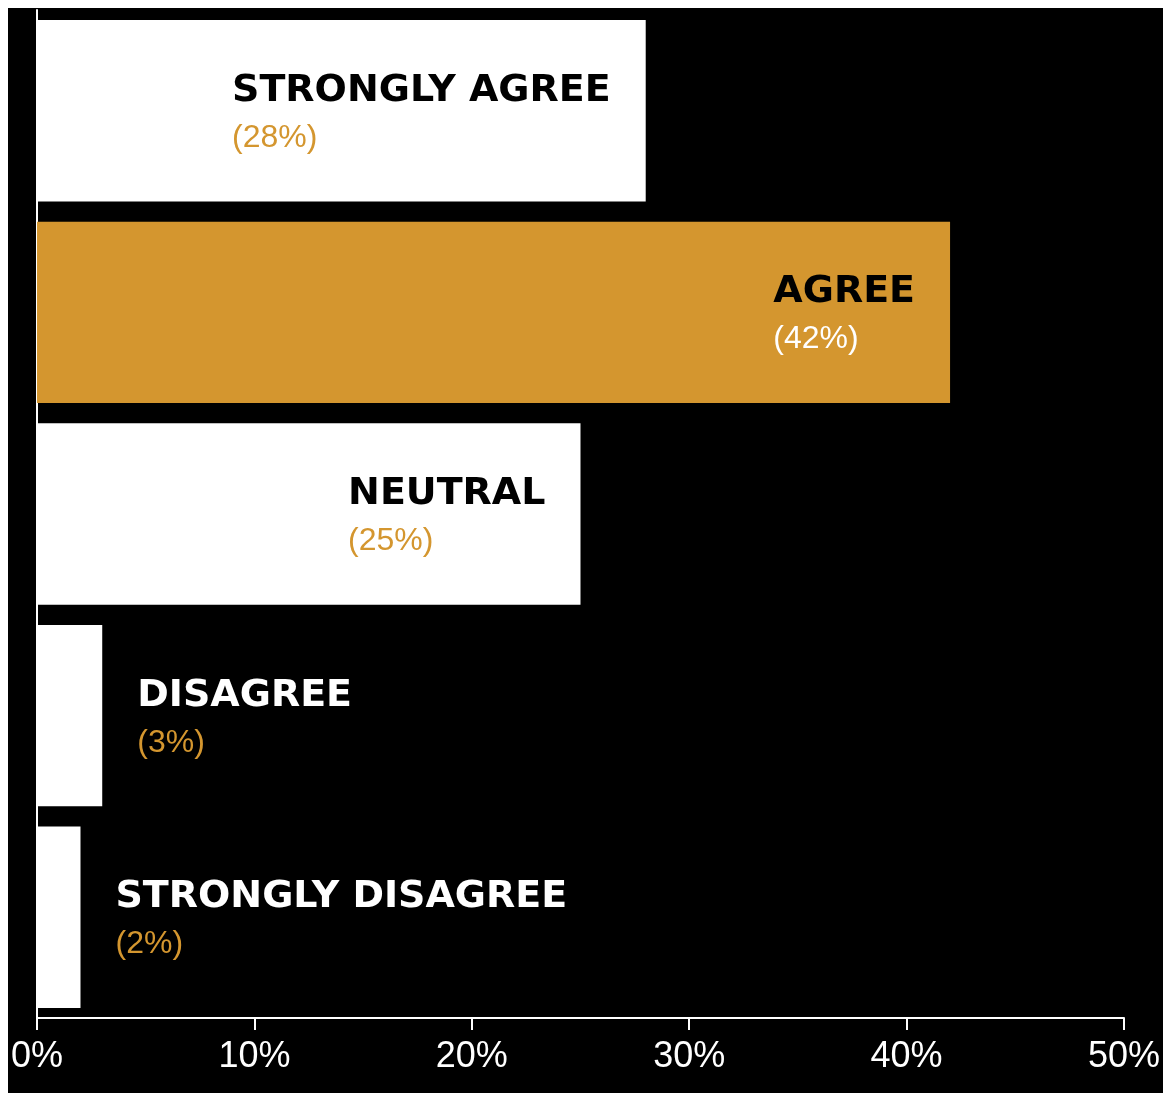 This screenshot has width=1171, height=1101. Describe the element at coordinates (447, 491) in the screenshot. I see `y-tick-label: NEUTRAL` at that location.